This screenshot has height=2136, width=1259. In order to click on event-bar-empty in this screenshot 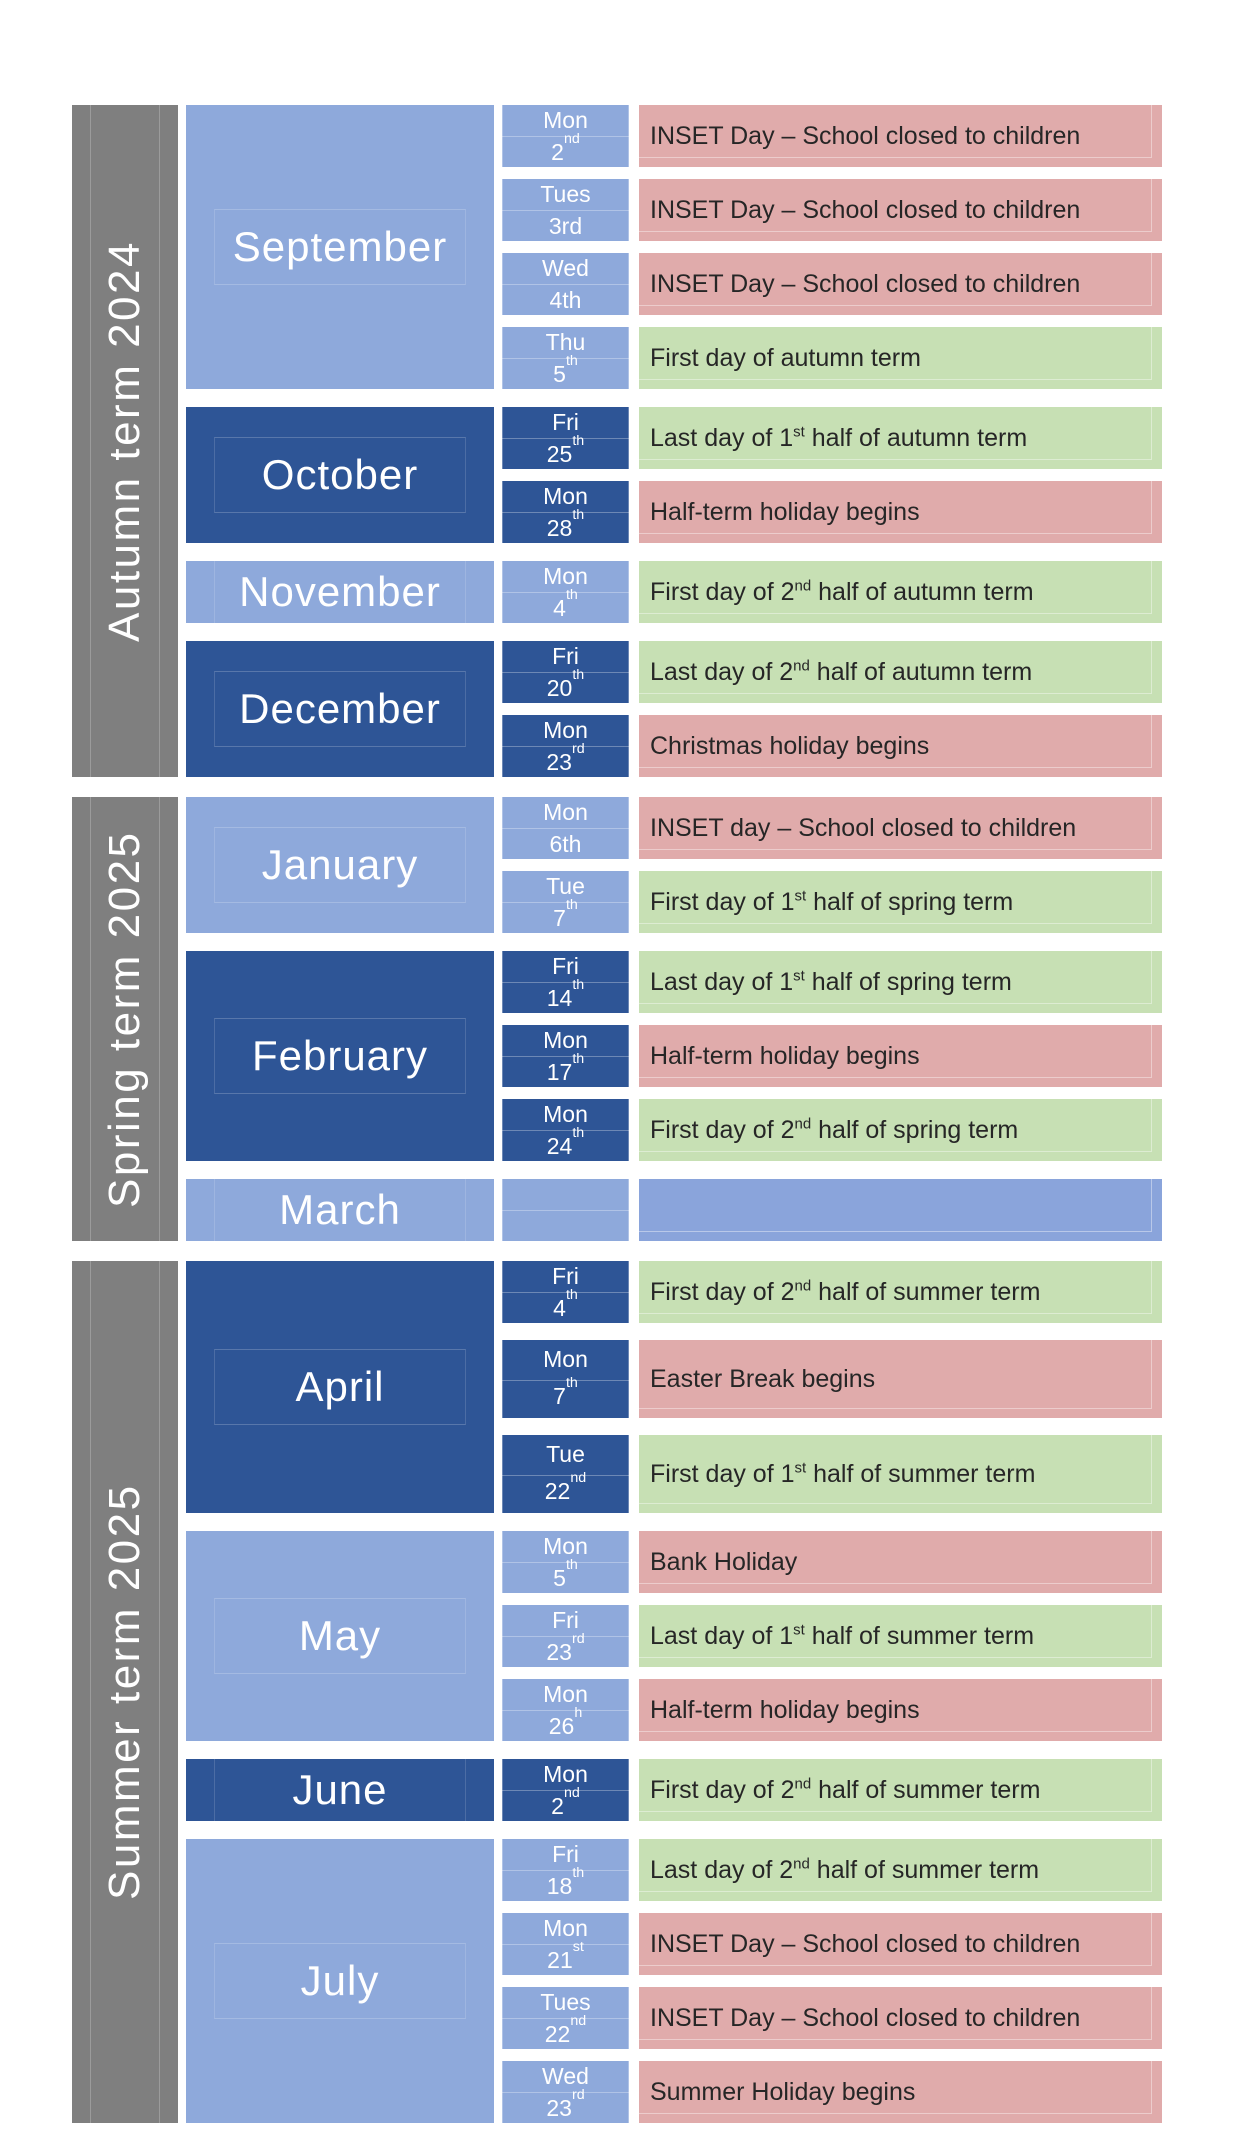, I will do `click(900, 1210)`.